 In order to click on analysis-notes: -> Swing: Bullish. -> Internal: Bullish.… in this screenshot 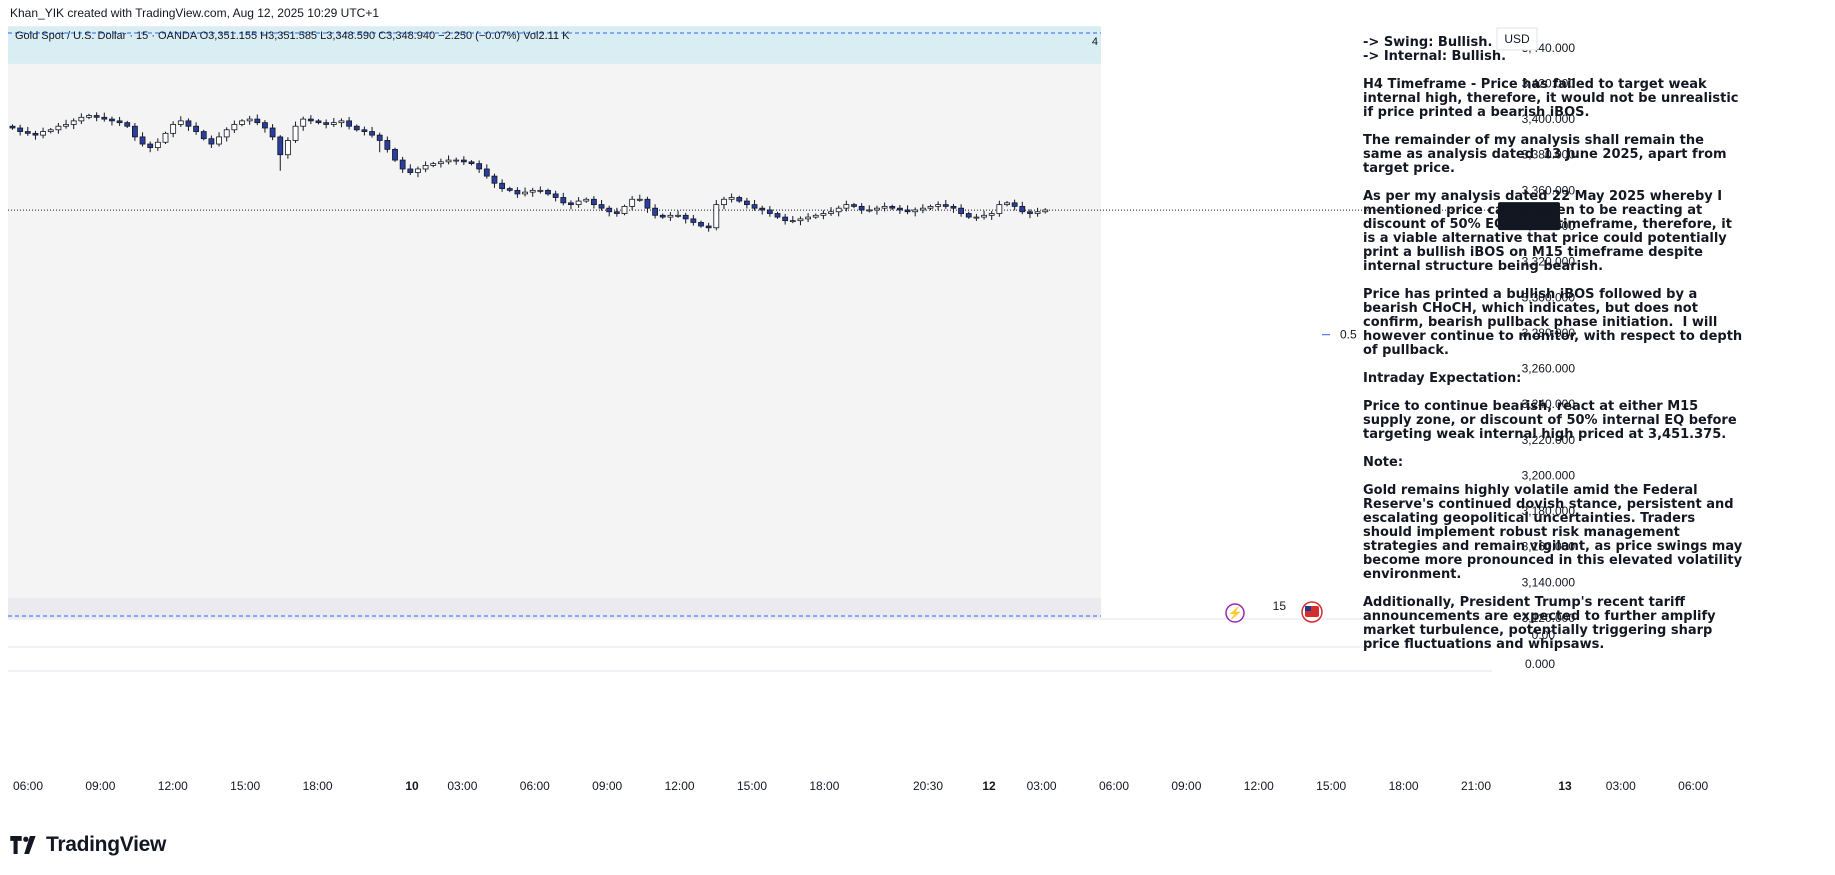, I will do `click(1553, 351)`.